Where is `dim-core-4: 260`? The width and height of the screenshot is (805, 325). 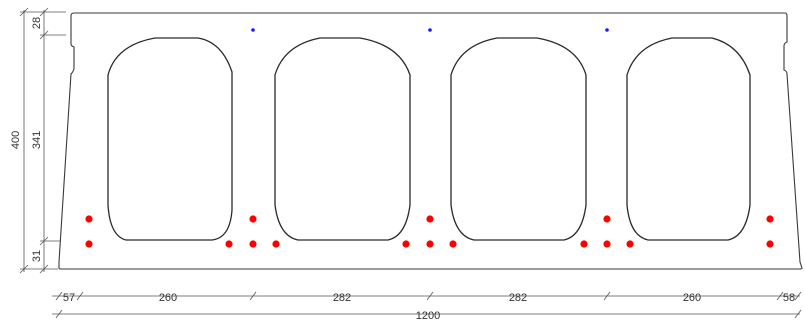 dim-core-4: 260 is located at coordinates (692, 298).